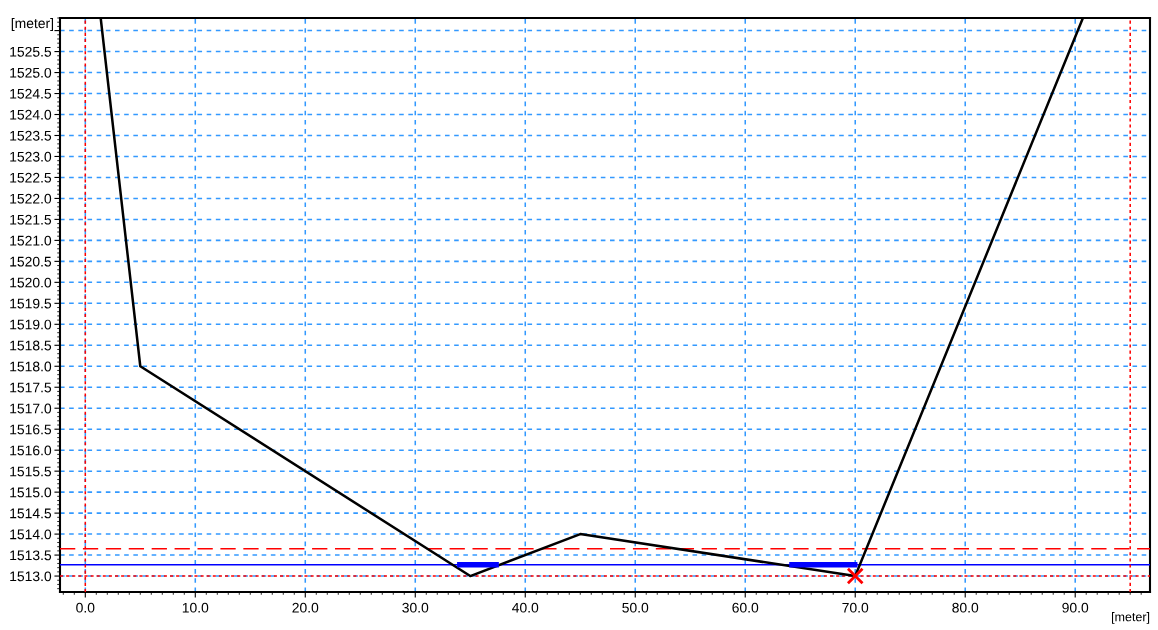  I want to click on x-tick-label: 40.0, so click(525, 607).